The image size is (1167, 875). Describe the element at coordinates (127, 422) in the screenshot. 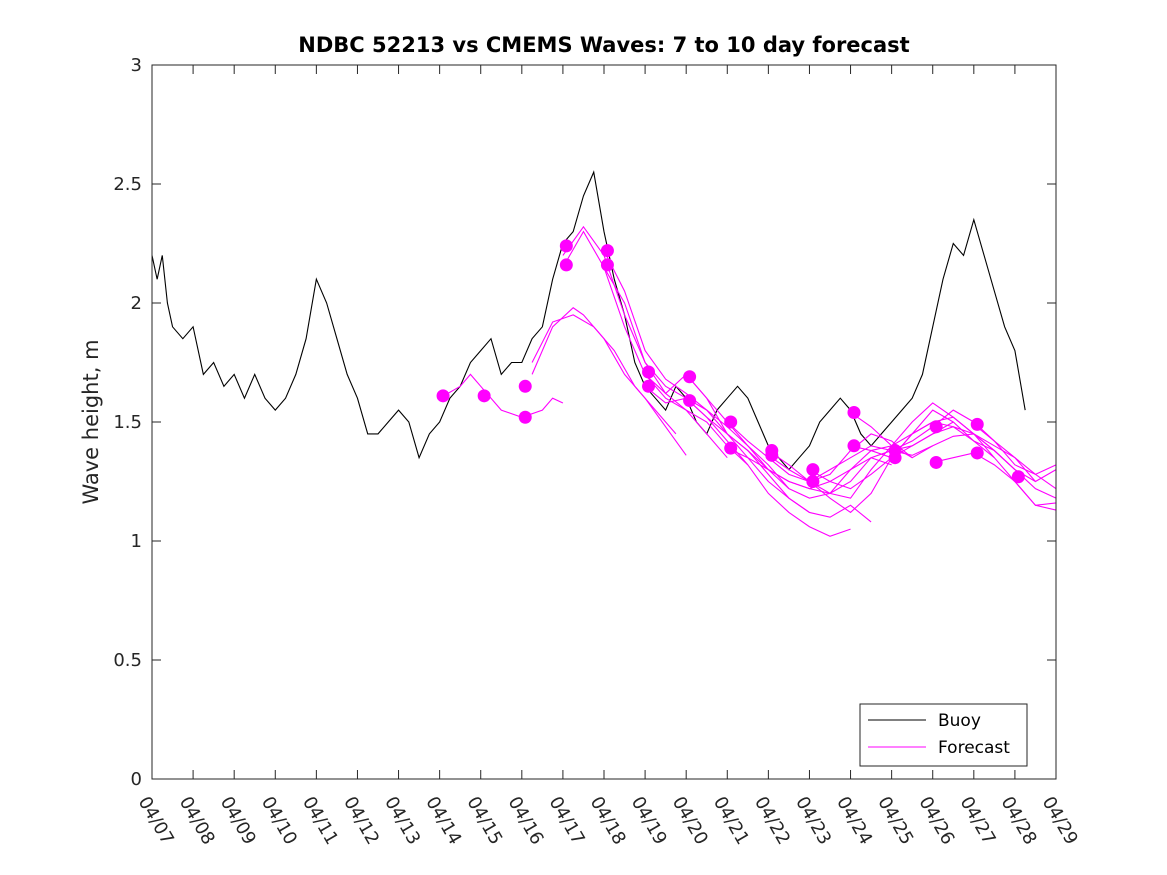

I see `y-tick-label: 1.5` at that location.